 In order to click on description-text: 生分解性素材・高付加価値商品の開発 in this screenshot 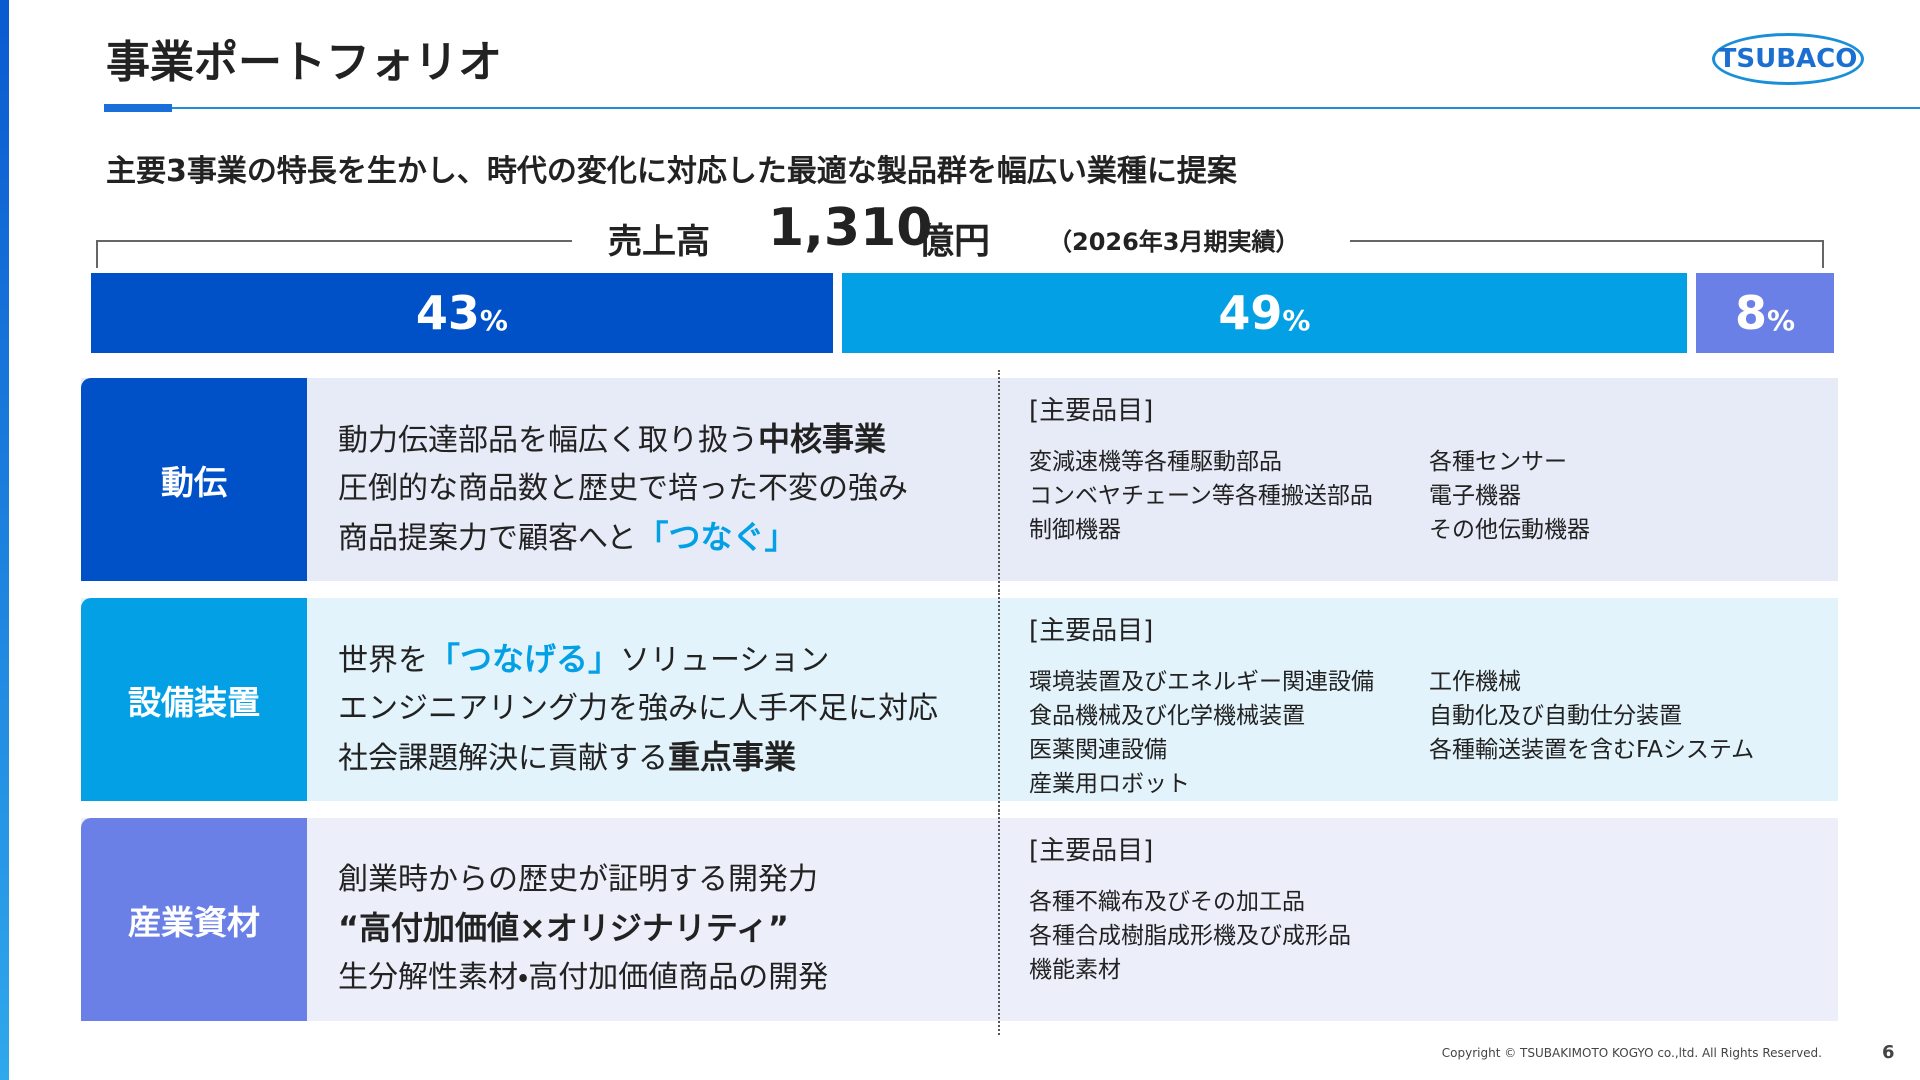, I will do `click(583, 977)`.